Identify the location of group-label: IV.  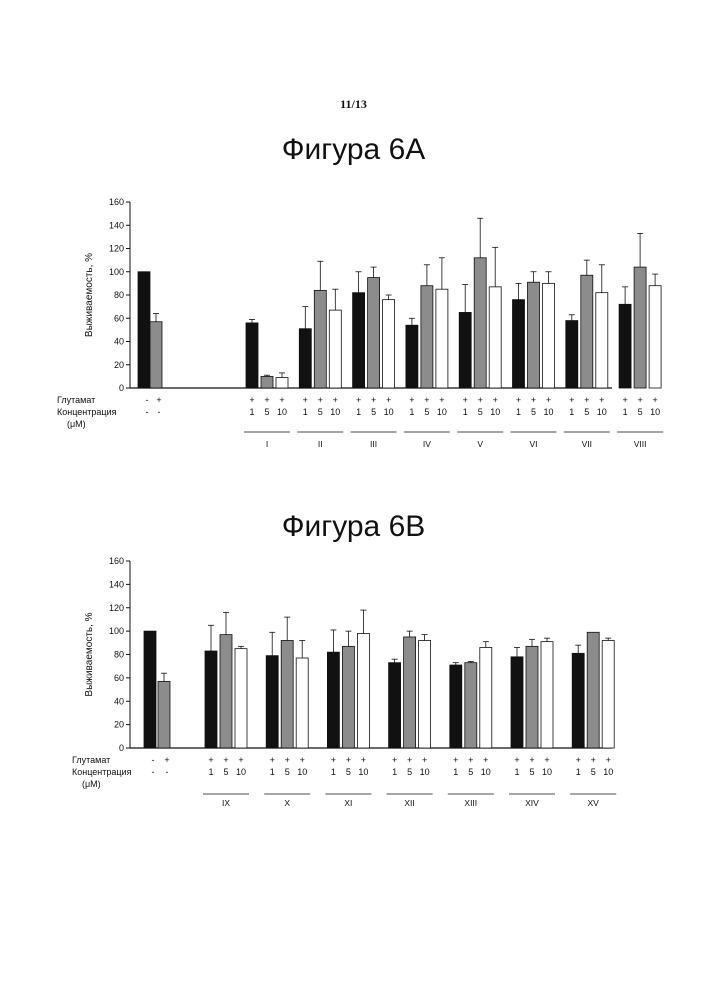
(427, 444).